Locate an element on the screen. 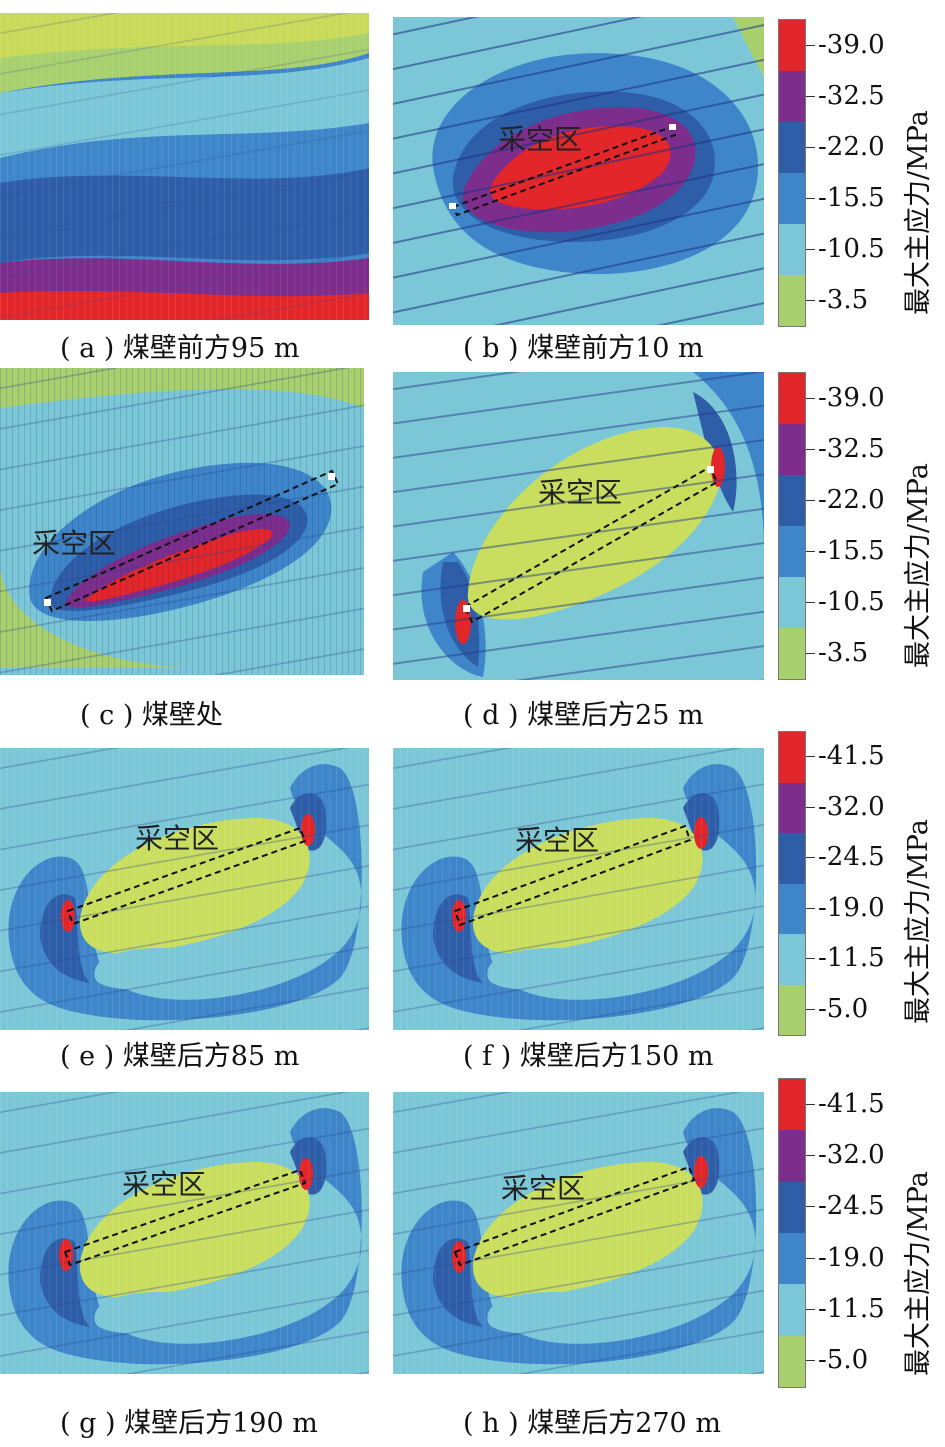 Image resolution: width=945 pixels, height=1447 pixels. panel-caption-e: ( e ) 煤壁后方85 m is located at coordinates (180, 1056).